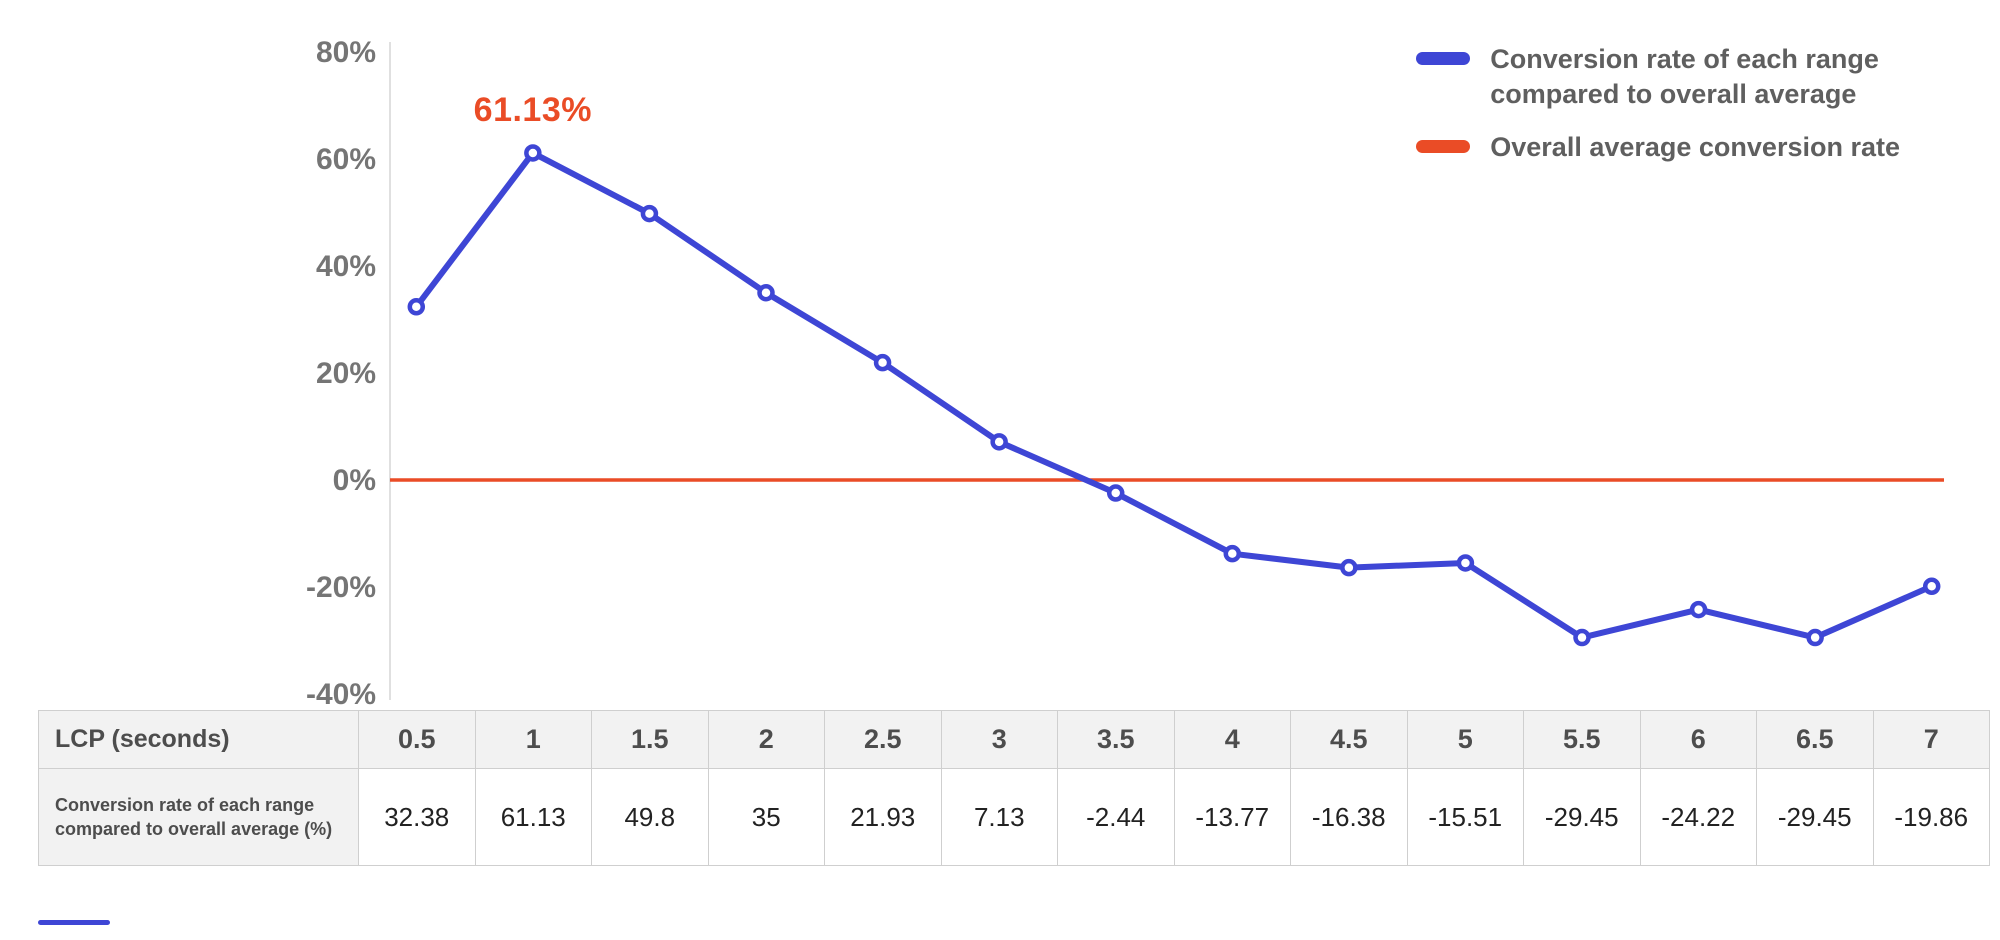 This screenshot has width=2000, height=940. I want to click on lcp-col-header: 2.5, so click(883, 739).